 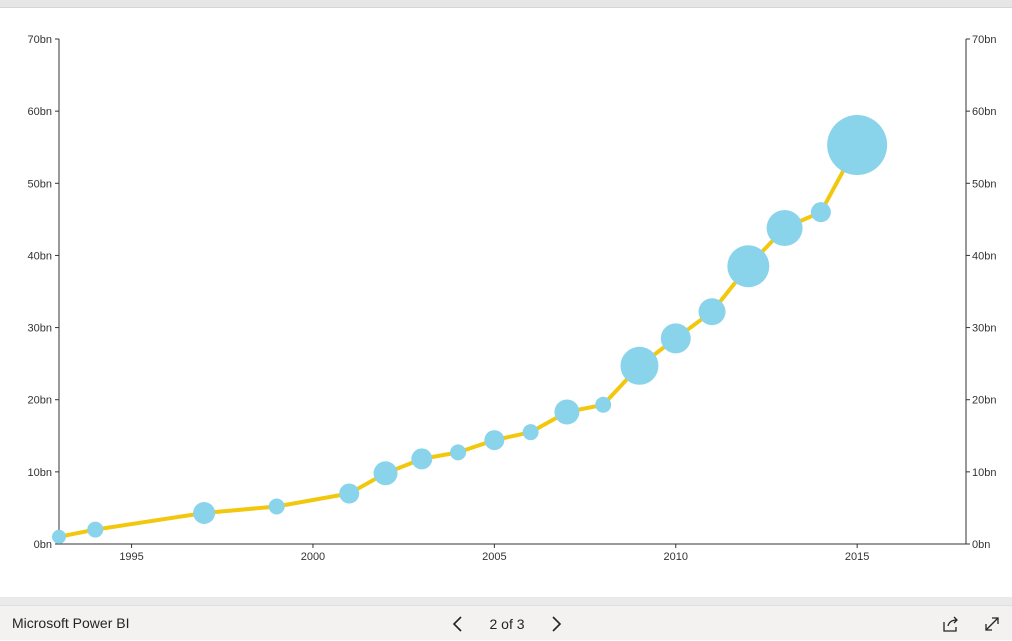 What do you see at coordinates (676, 557) in the screenshot?
I see `x-tick-label: 2010` at bounding box center [676, 557].